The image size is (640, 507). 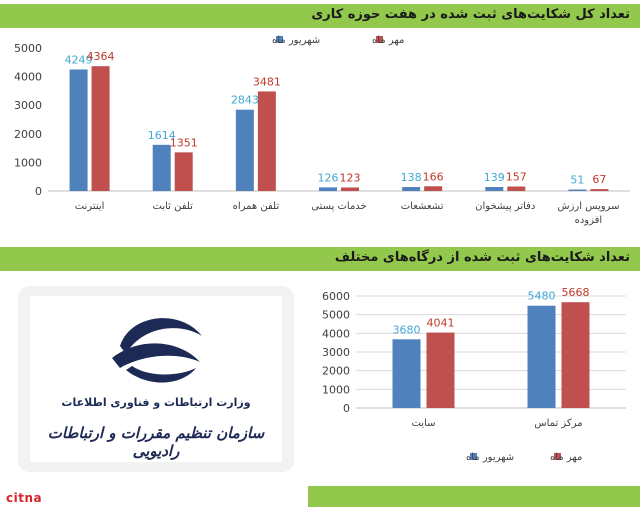 What do you see at coordinates (599, 179) in the screenshot?
I see `data-label: 67` at bounding box center [599, 179].